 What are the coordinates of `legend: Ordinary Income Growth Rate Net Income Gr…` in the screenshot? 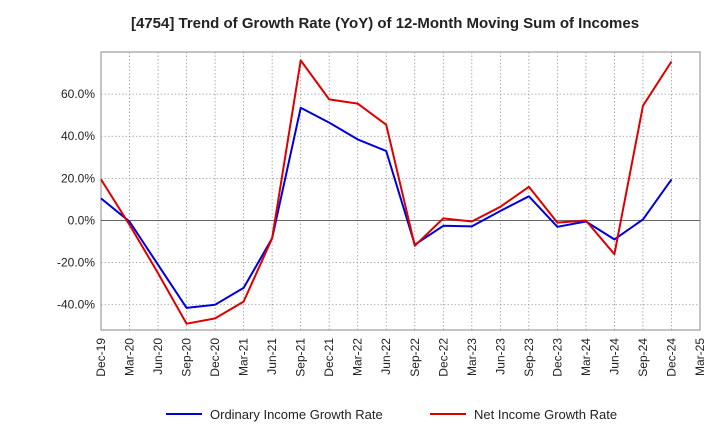 It's located at (391, 414).